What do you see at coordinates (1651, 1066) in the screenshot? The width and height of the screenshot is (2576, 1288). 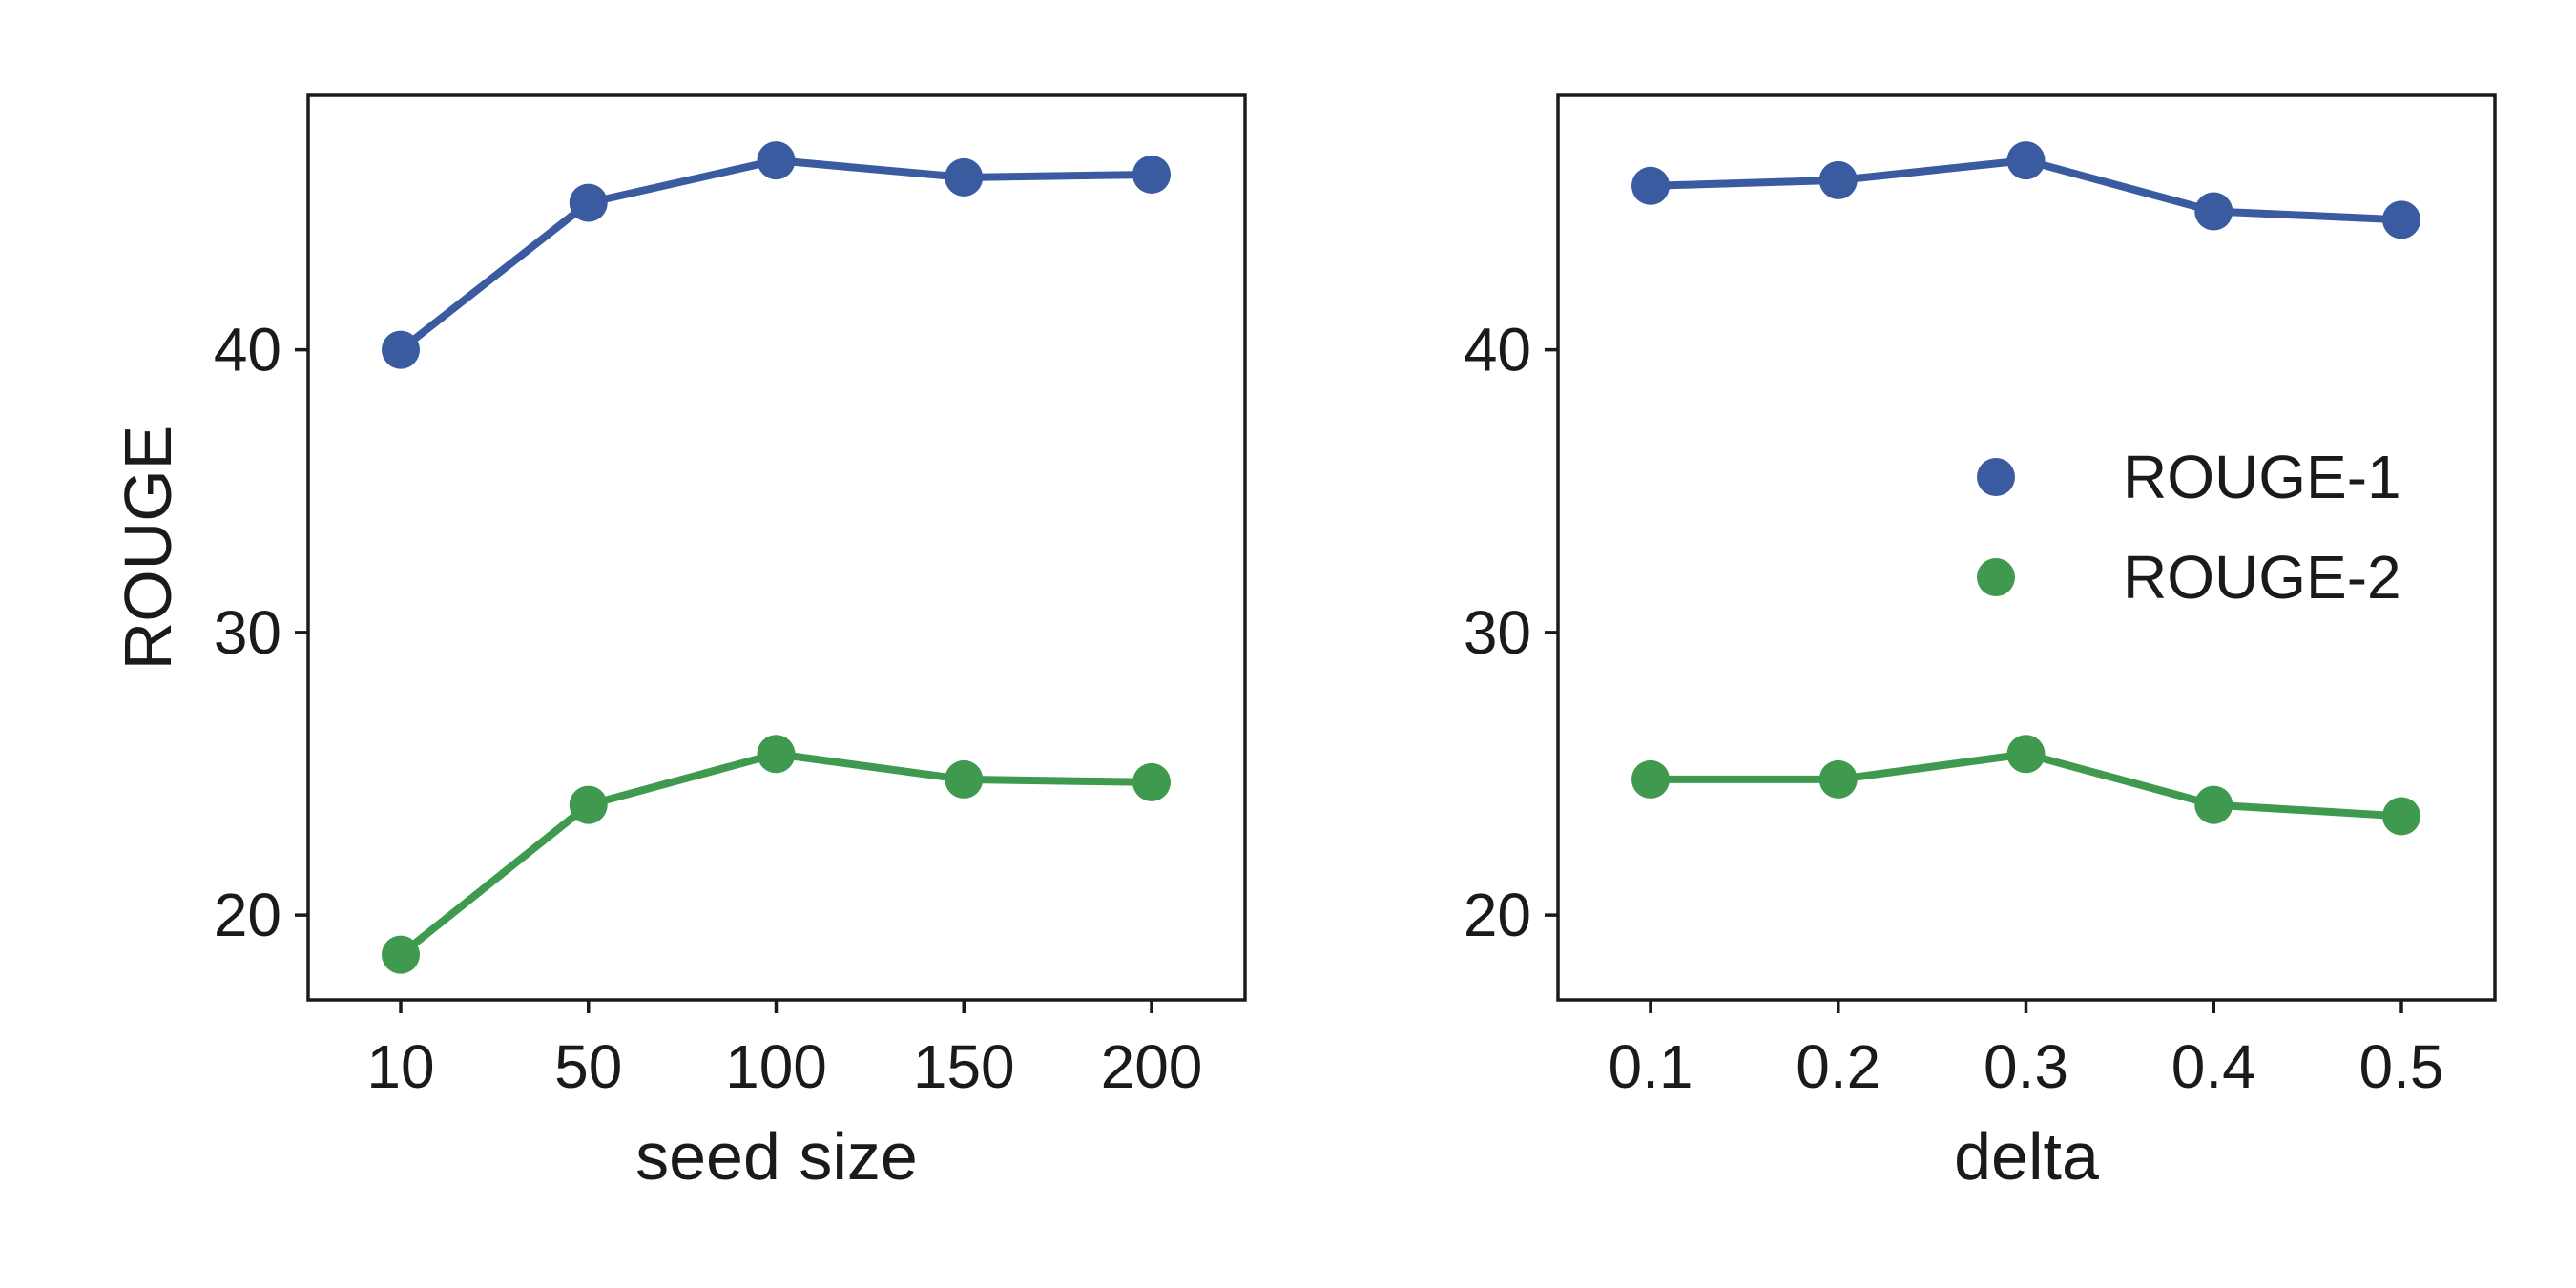 I see `x-tick-label: 0.1` at bounding box center [1651, 1066].